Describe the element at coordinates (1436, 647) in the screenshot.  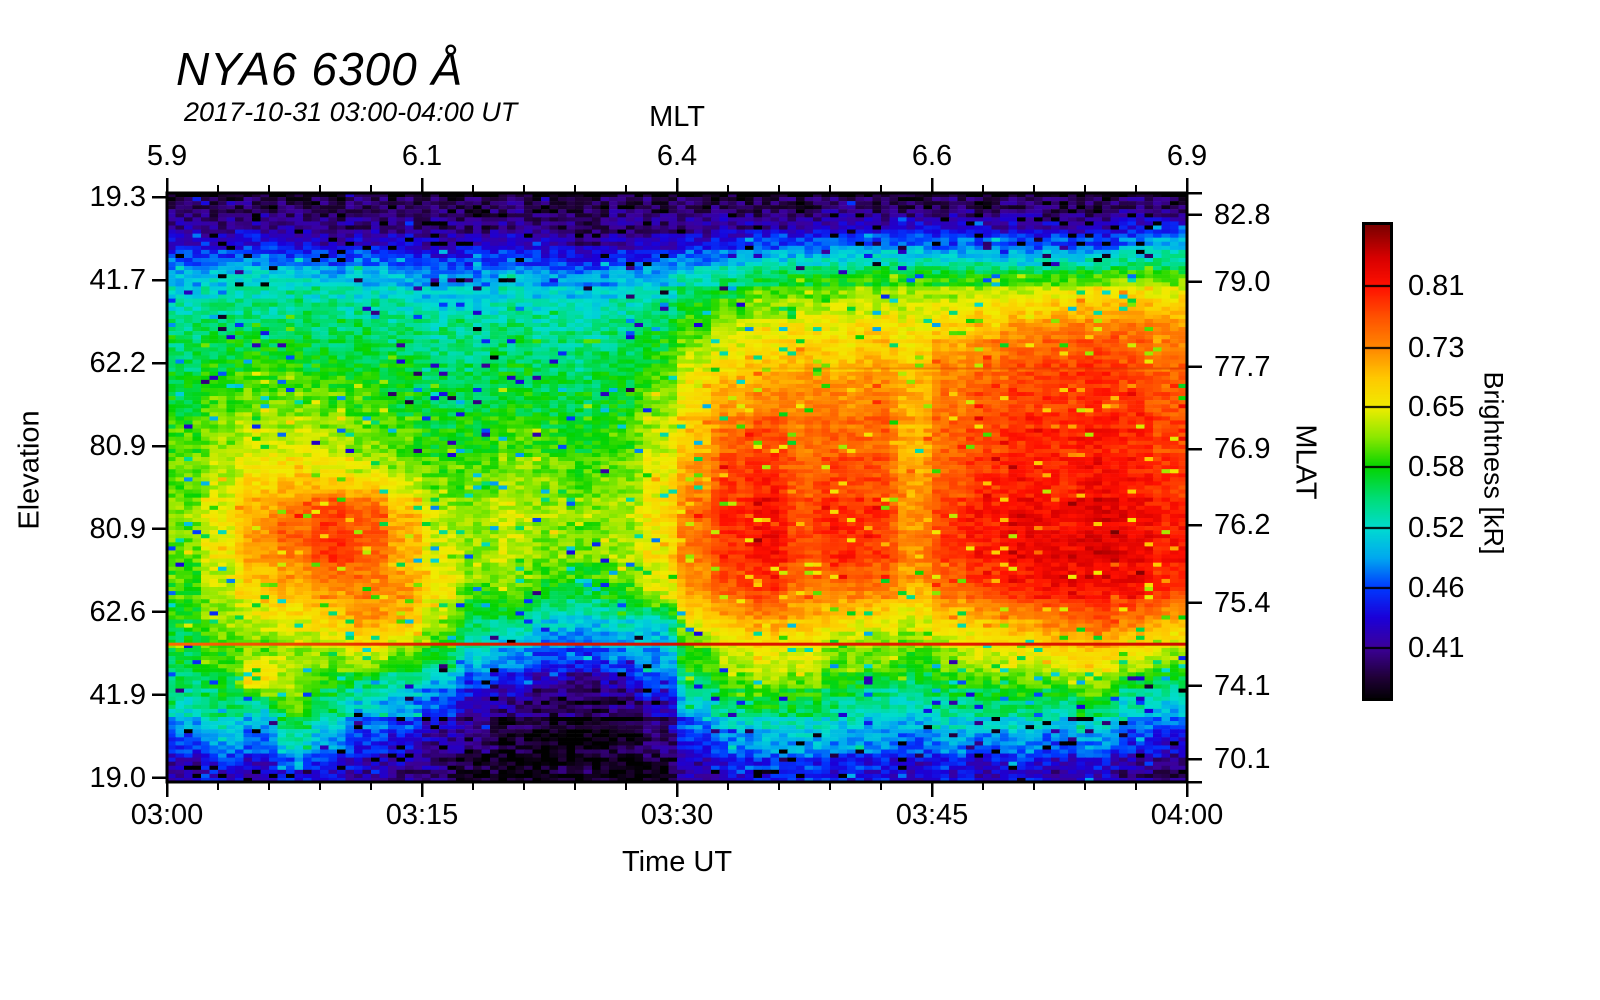
I see `colorbar-tick-label: 0.41` at that location.